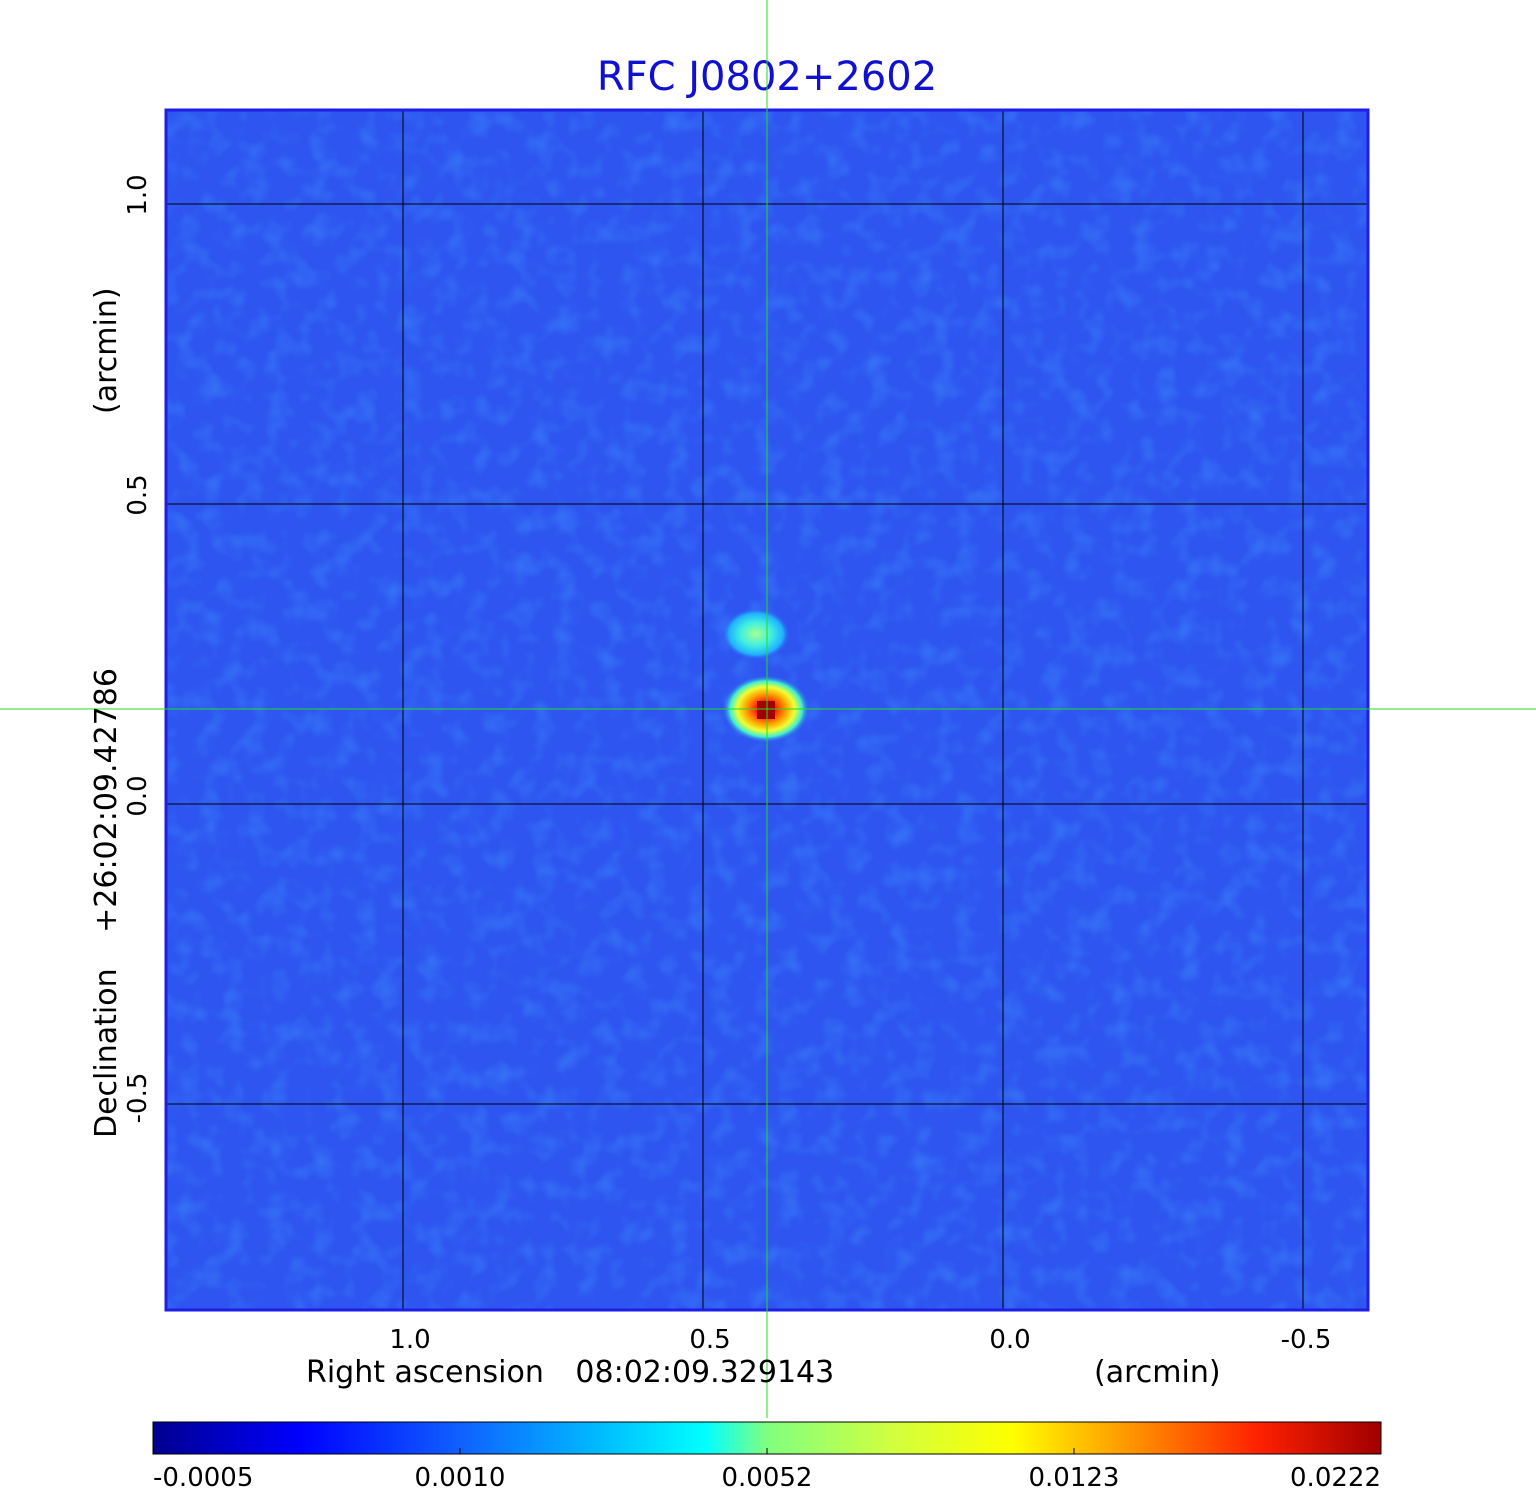 The height and width of the screenshot is (1511, 1536). I want to click on y-axis-label: Declination +26:02:09.42786, so click(106, 903).